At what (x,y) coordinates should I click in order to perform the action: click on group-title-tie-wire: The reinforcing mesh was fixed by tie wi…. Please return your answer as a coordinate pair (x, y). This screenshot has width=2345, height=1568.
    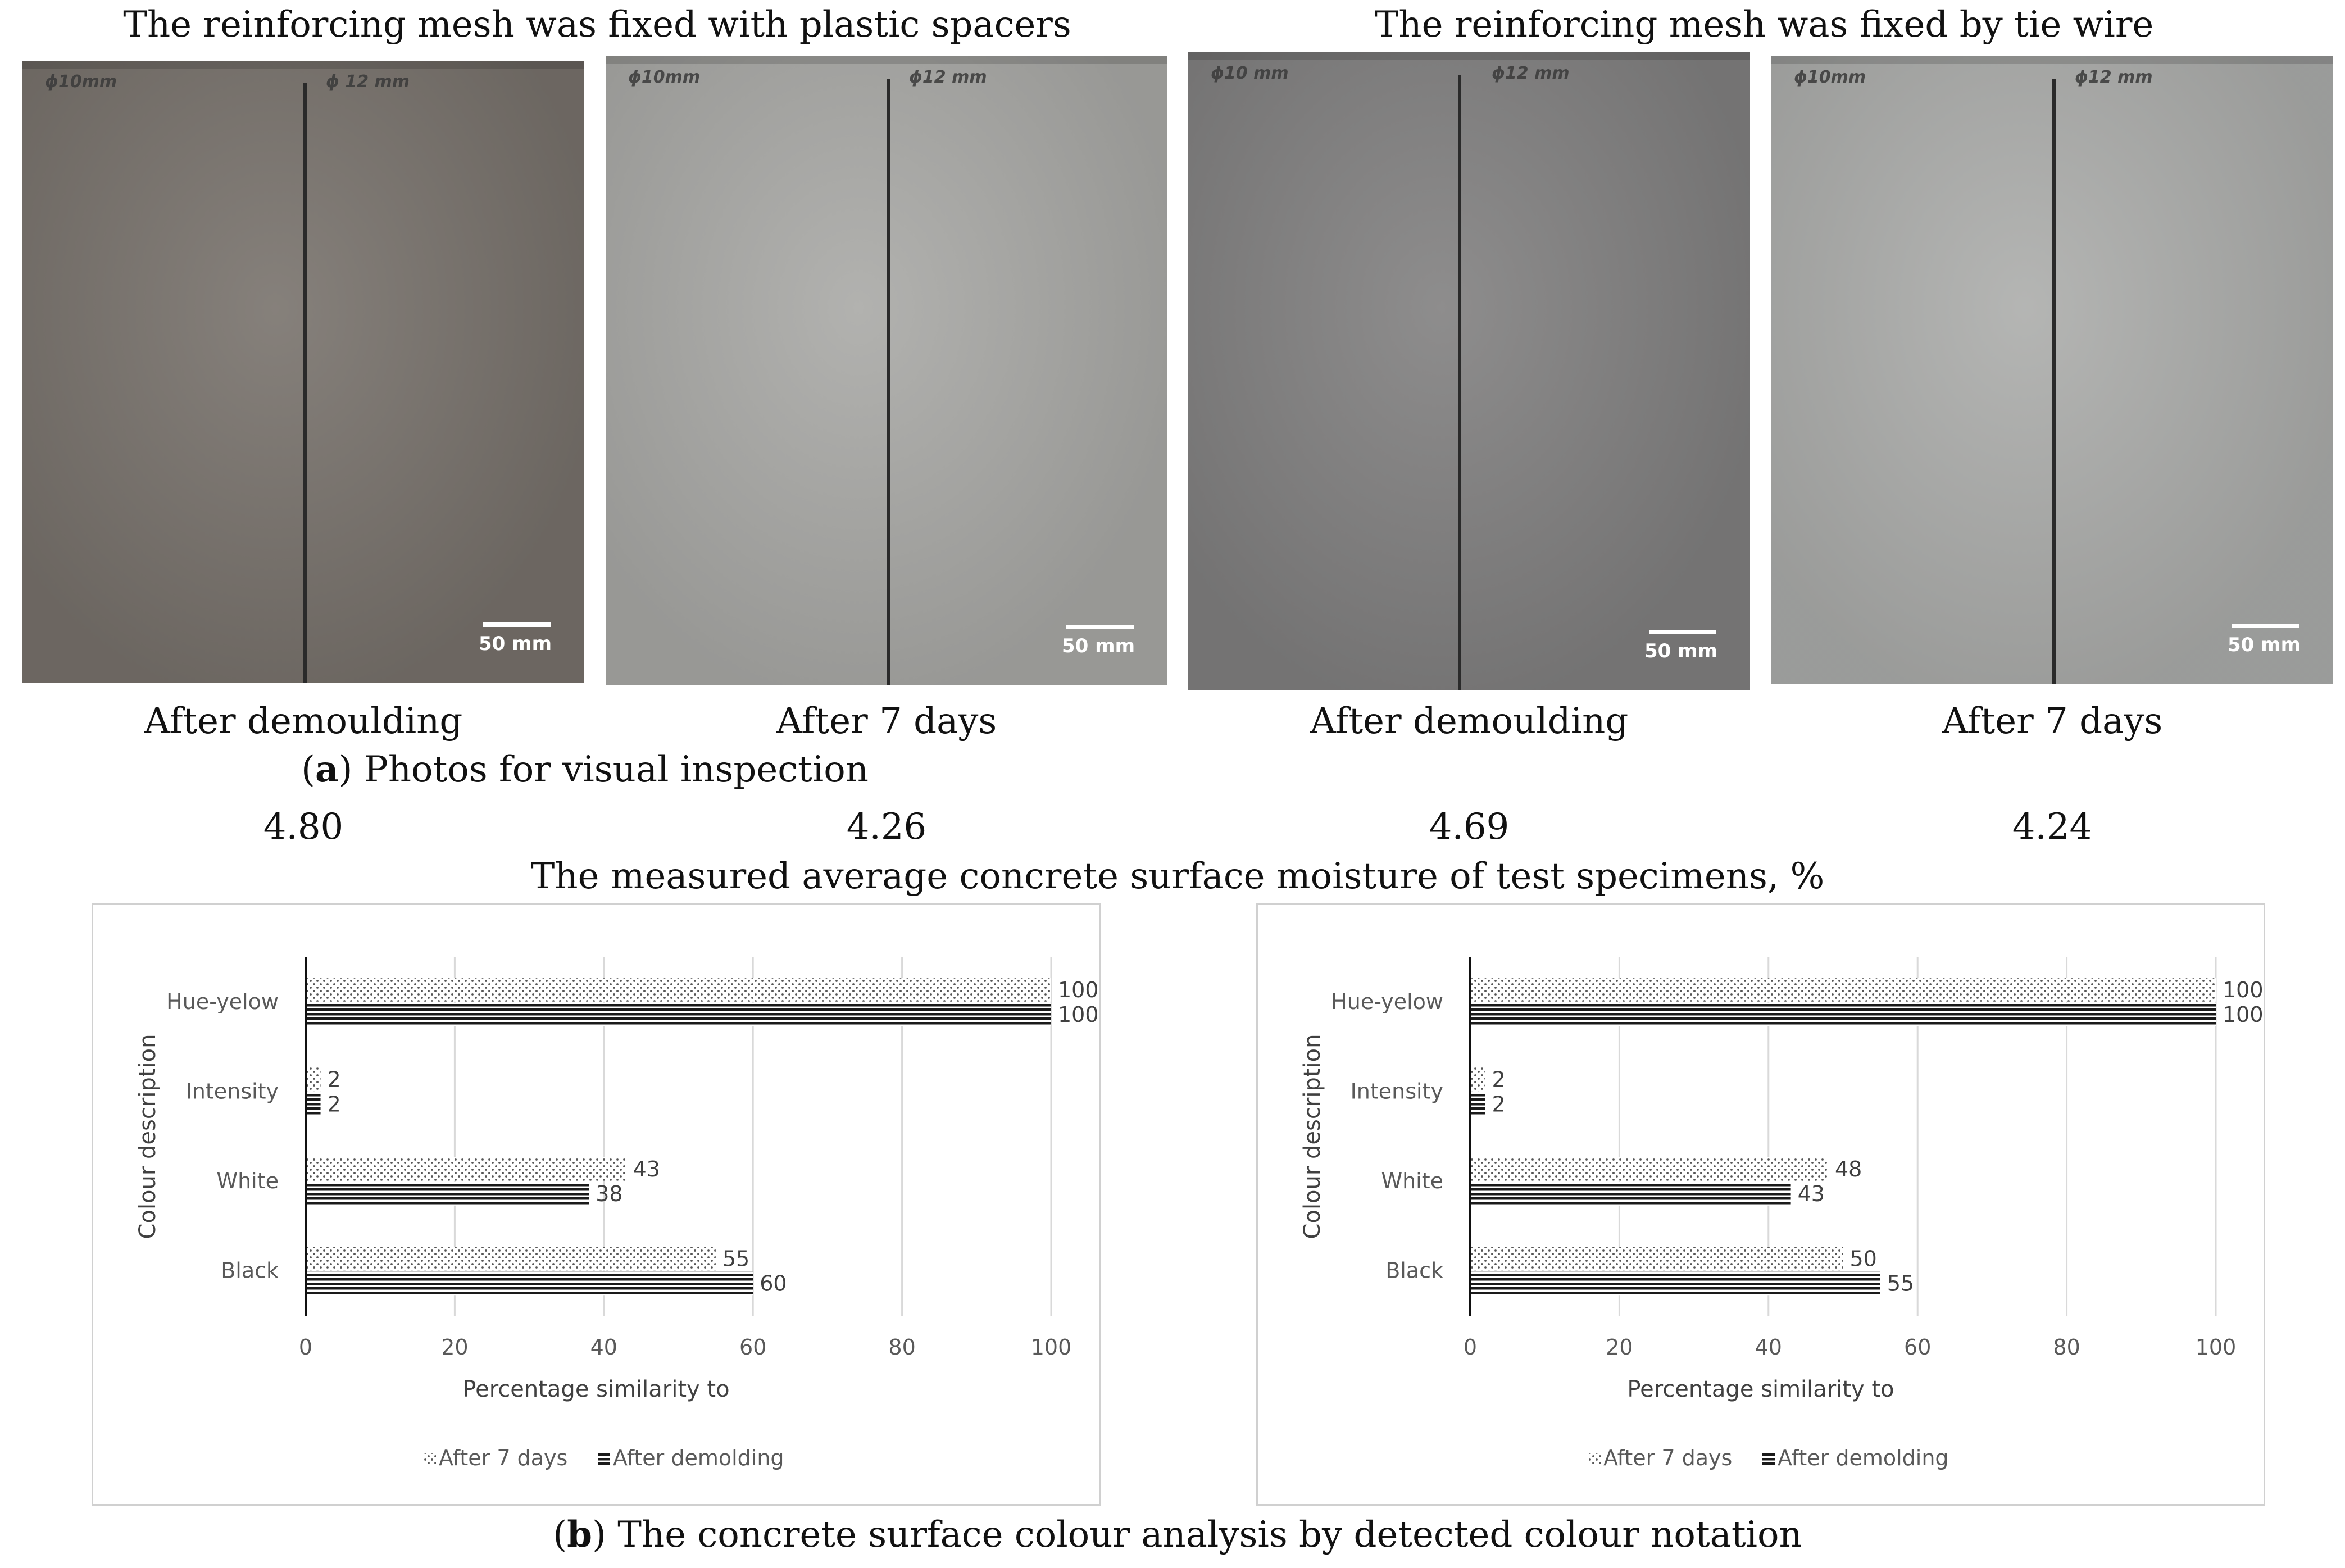
    Looking at the image, I should click on (1764, 25).